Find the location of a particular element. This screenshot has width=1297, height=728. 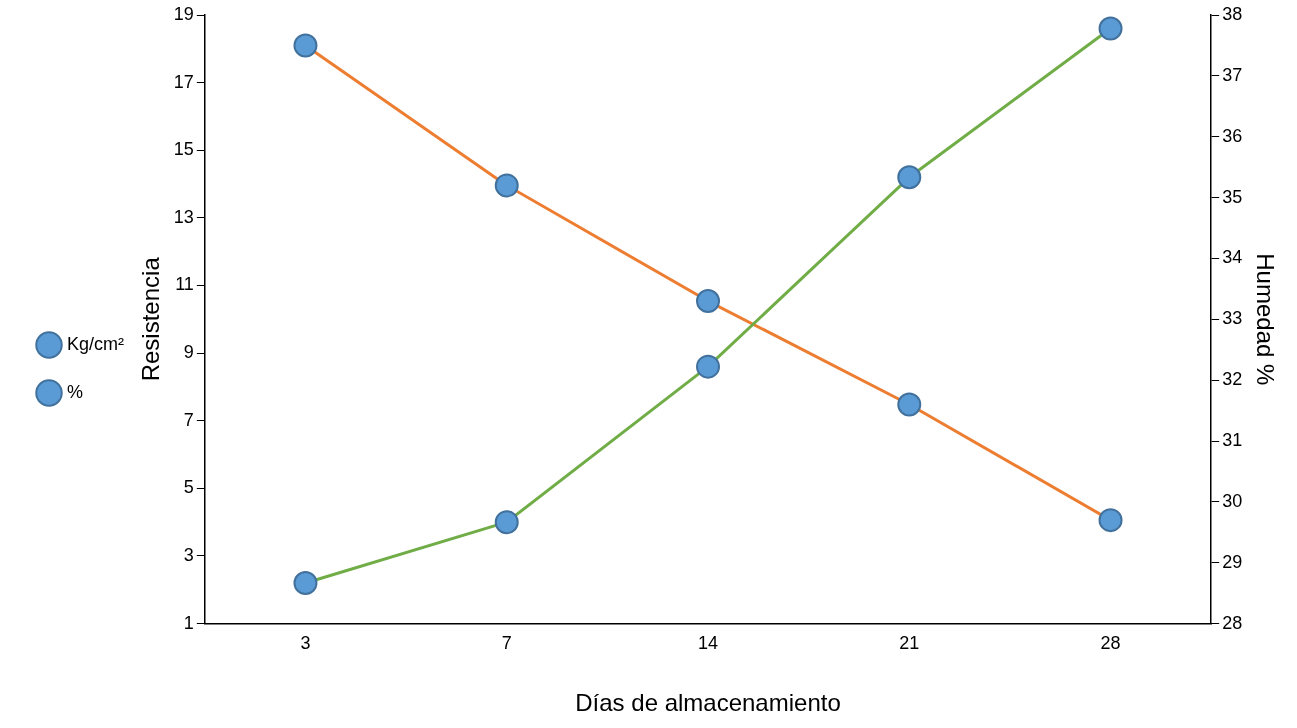

y2-tick-label: 38 is located at coordinates (1232, 13).